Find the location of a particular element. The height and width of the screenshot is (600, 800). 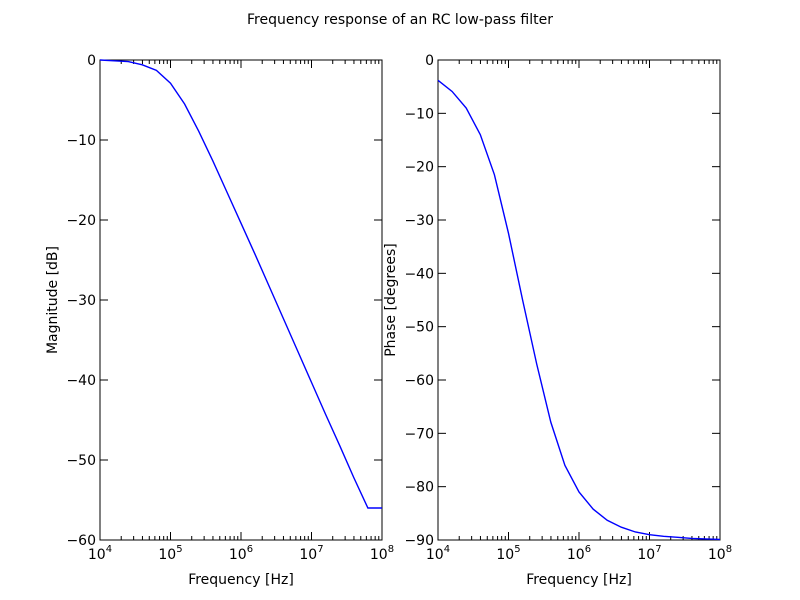

phase-xtick-exponent: 5 is located at coordinates (517, 549).